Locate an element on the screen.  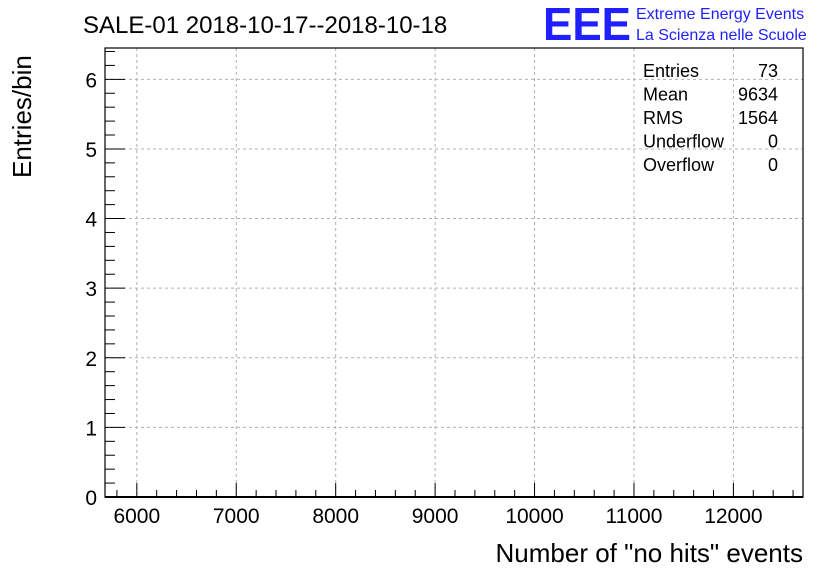
x-tick-label-6: 12000 is located at coordinates (733, 516).